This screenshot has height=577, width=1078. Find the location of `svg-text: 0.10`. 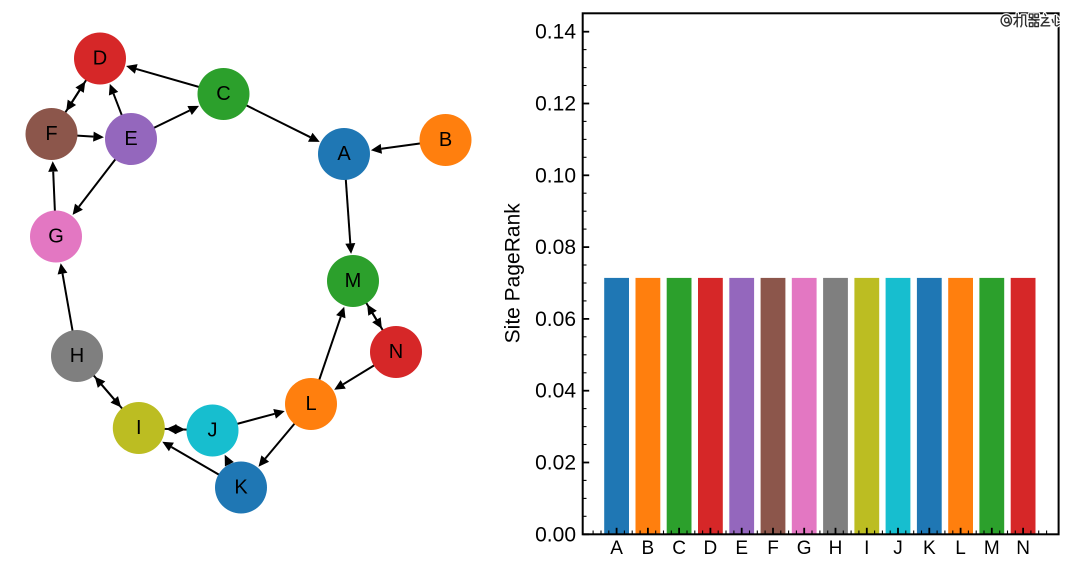

svg-text: 0.10 is located at coordinates (555, 175).